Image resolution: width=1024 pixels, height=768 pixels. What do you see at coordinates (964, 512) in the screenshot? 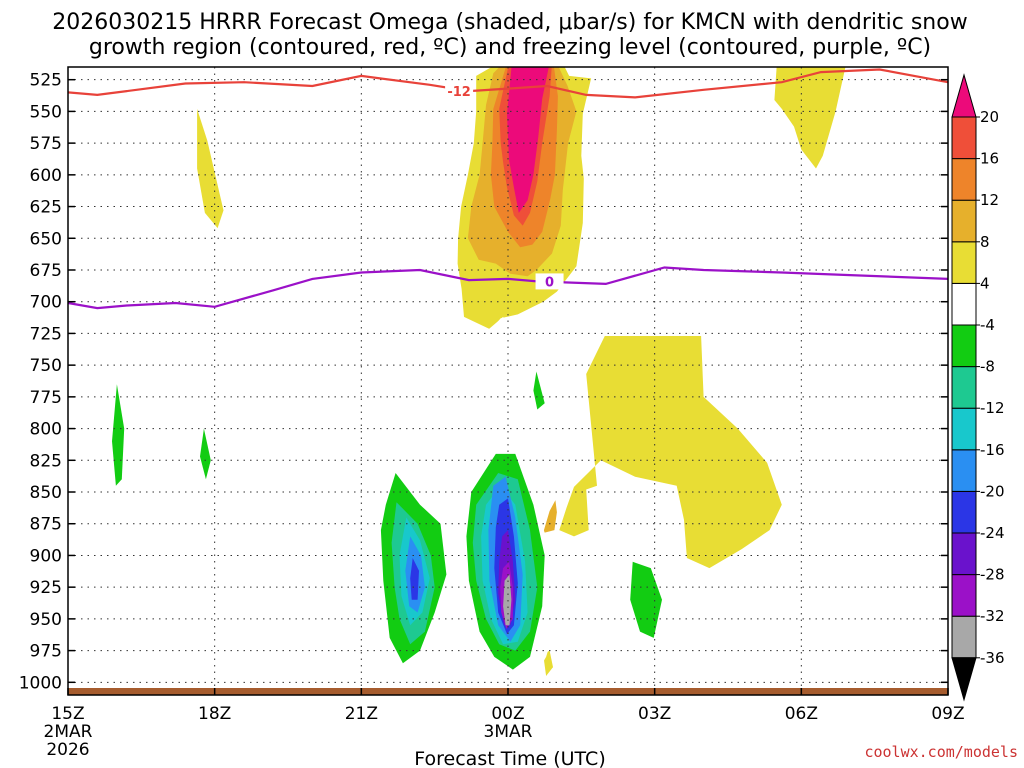
I see `colorbar-segment--24` at bounding box center [964, 512].